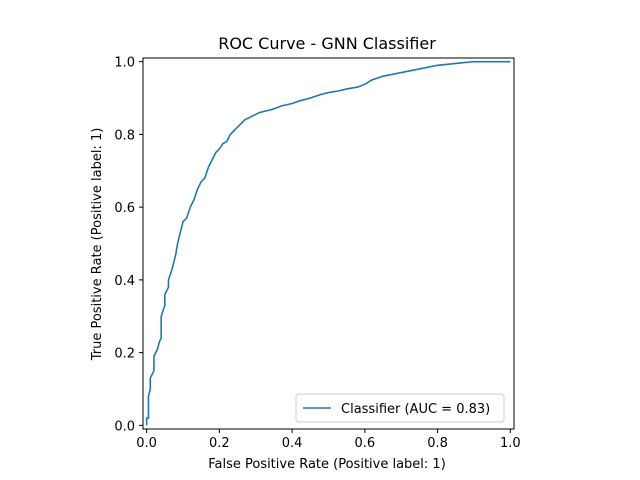 Image resolution: width=640 pixels, height=480 pixels. What do you see at coordinates (124, 426) in the screenshot?
I see `y-tick-label: 0.0` at bounding box center [124, 426].